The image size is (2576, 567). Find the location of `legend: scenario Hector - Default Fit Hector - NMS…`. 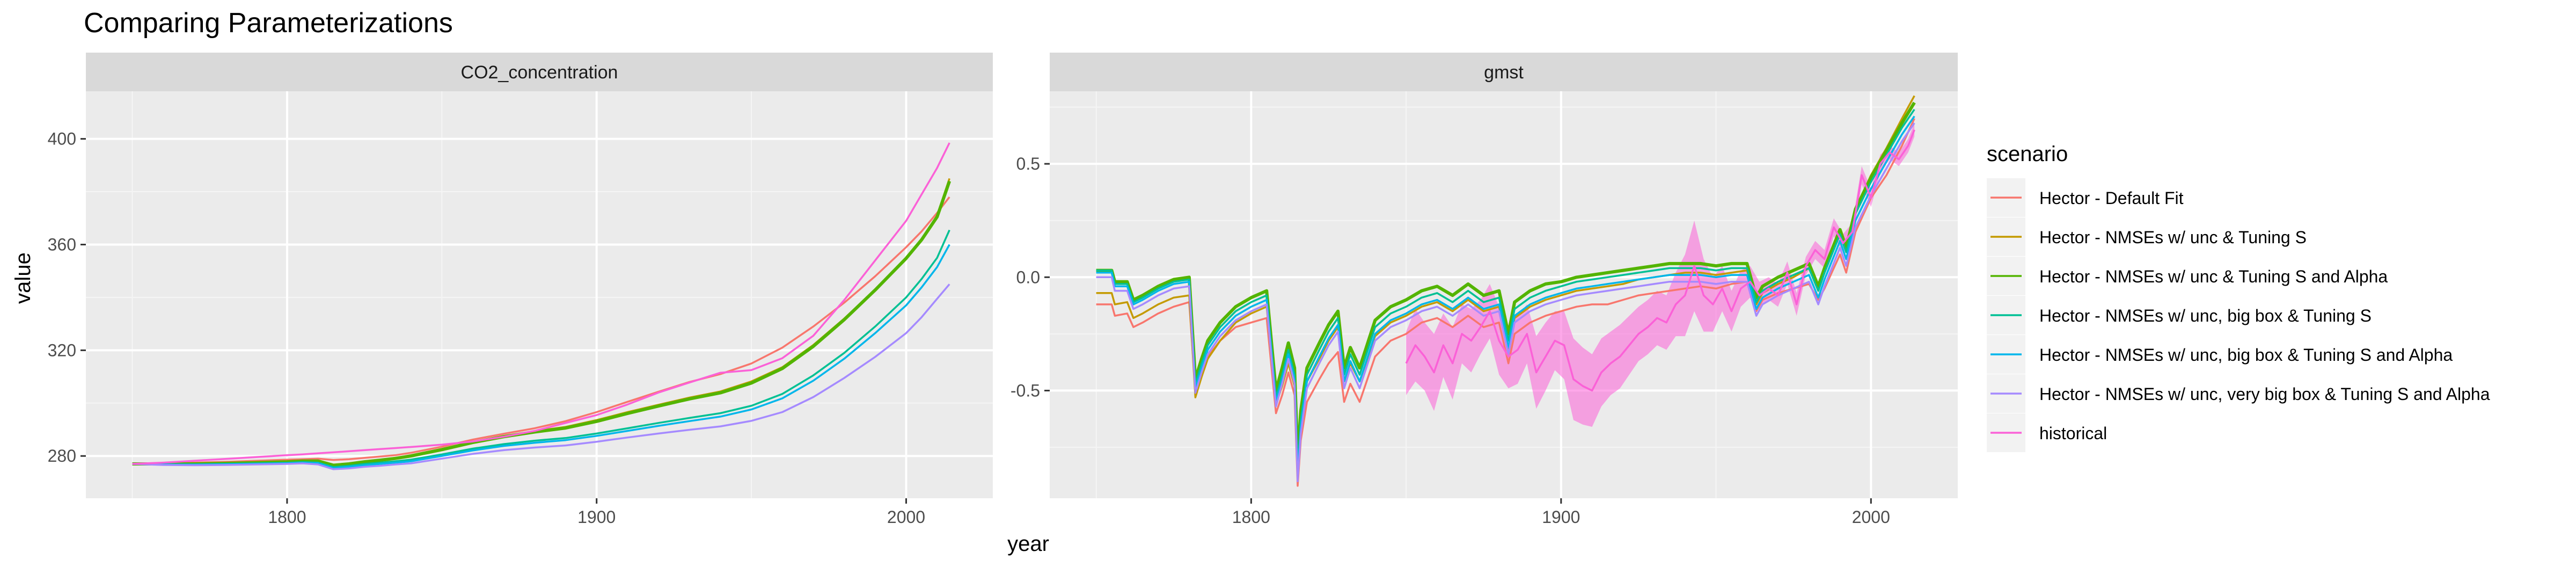

legend: scenario Hector - Default Fit Hector - NMS… is located at coordinates (2238, 297).